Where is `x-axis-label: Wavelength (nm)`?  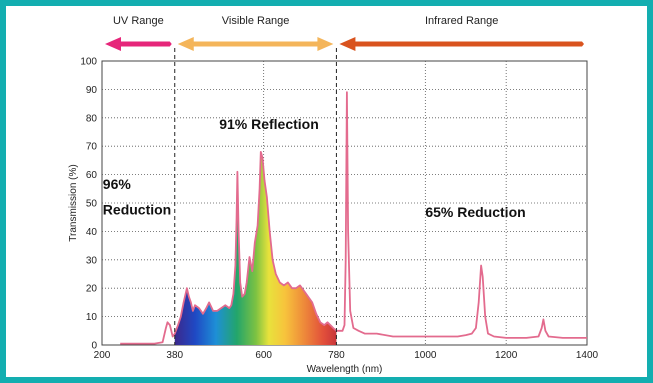 x-axis-label: Wavelength (nm) is located at coordinates (345, 369).